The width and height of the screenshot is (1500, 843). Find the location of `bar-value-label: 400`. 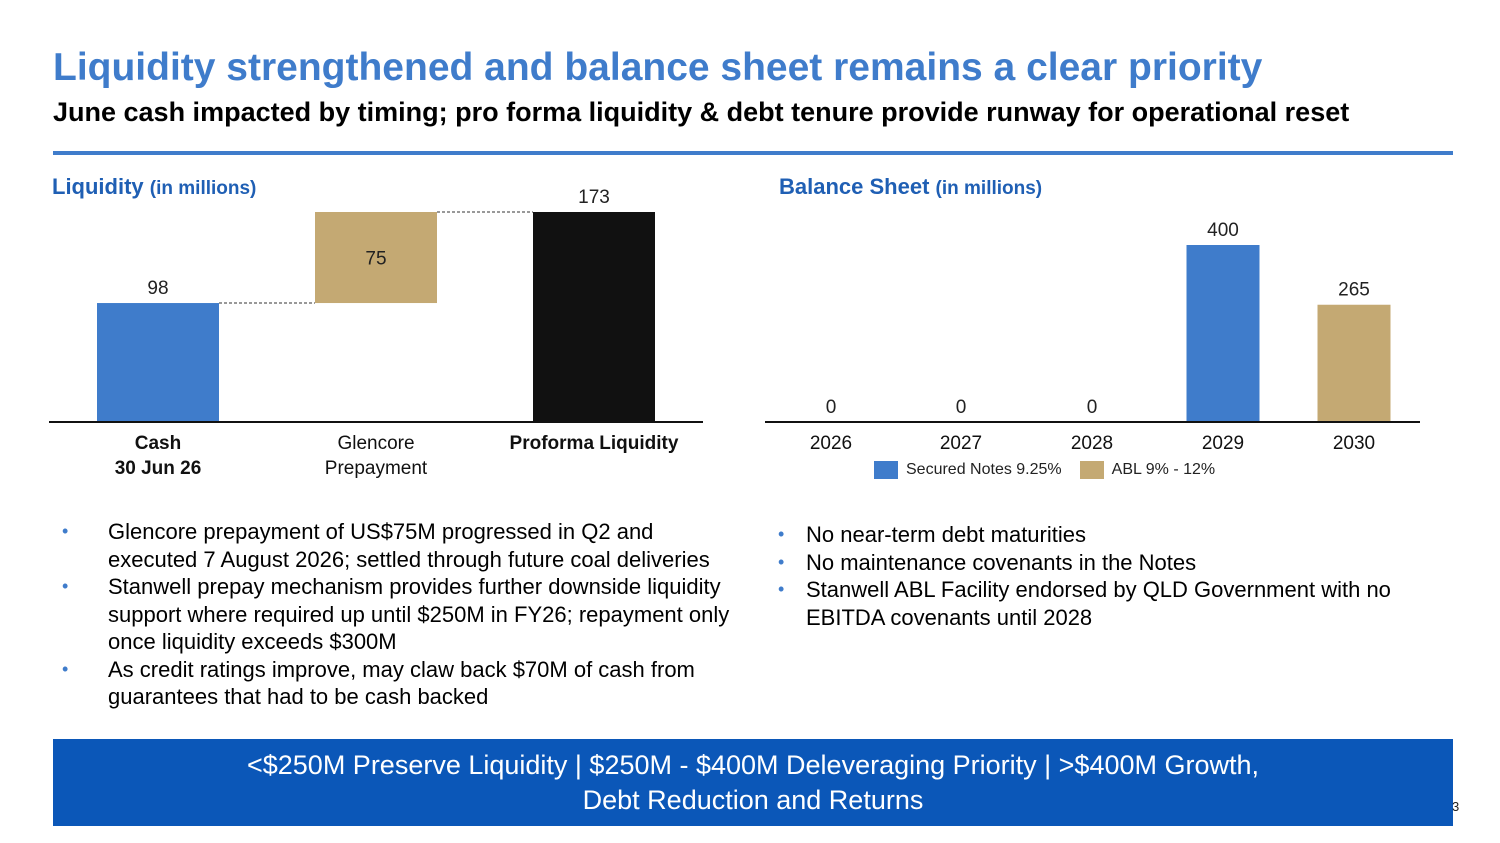

bar-value-label: 400 is located at coordinates (1223, 230).